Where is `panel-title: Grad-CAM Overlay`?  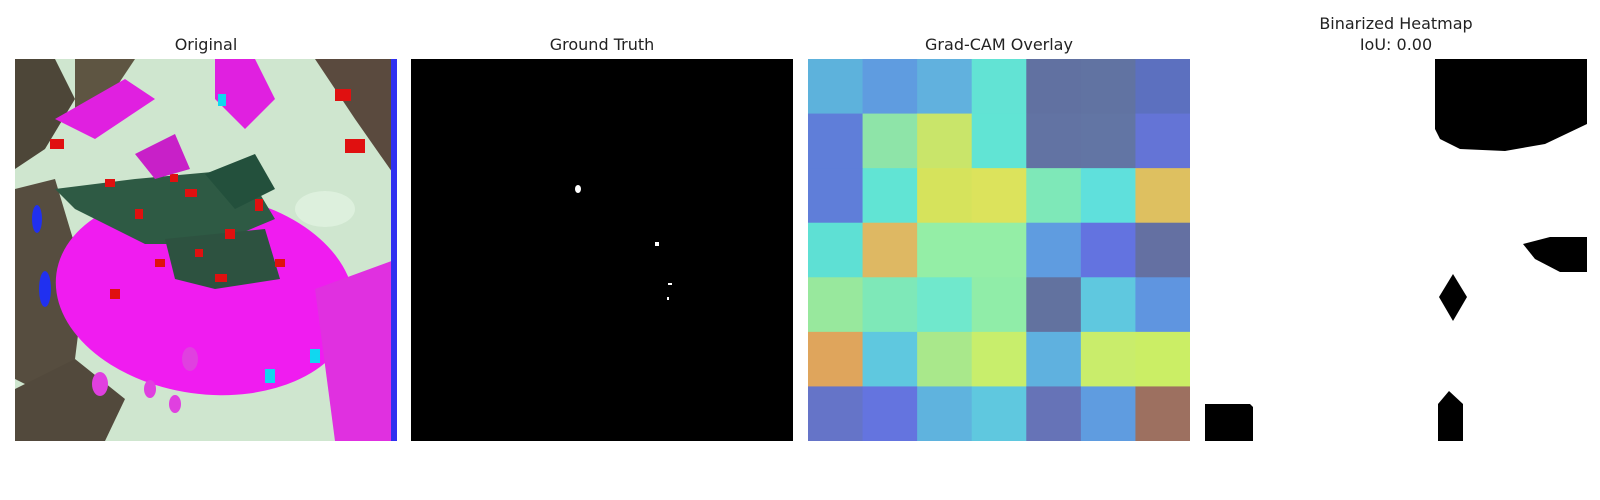
panel-title: Grad-CAM Overlay is located at coordinates (999, 44).